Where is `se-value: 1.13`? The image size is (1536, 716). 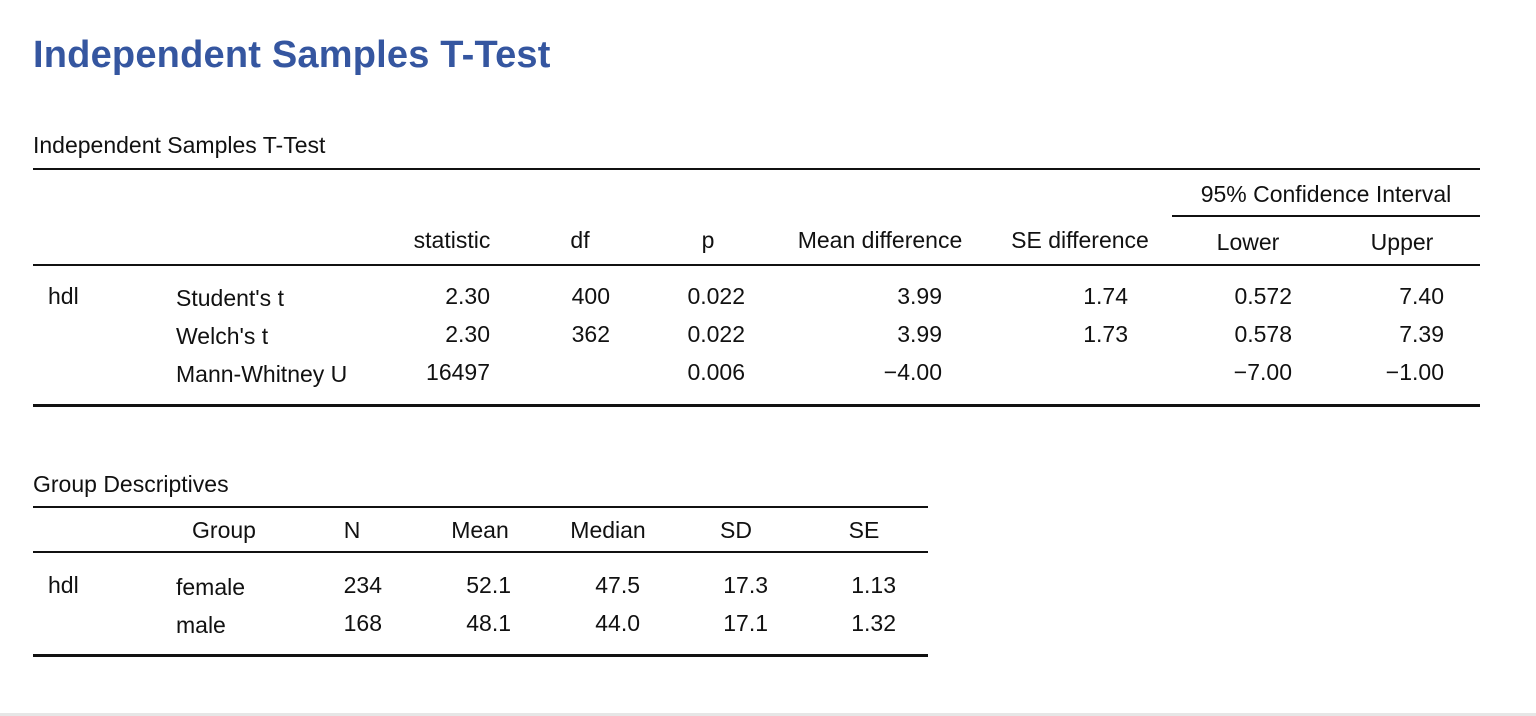
se-value: 1.13 is located at coordinates (873, 585).